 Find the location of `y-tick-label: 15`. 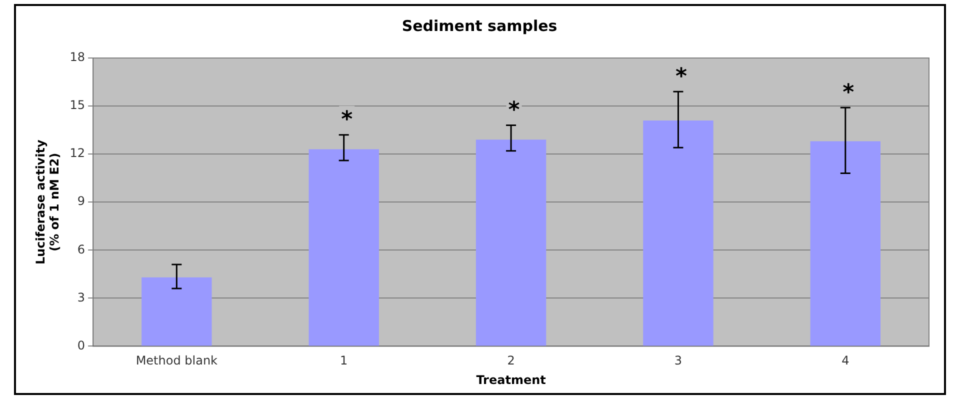

y-tick-label: 15 is located at coordinates (78, 105).